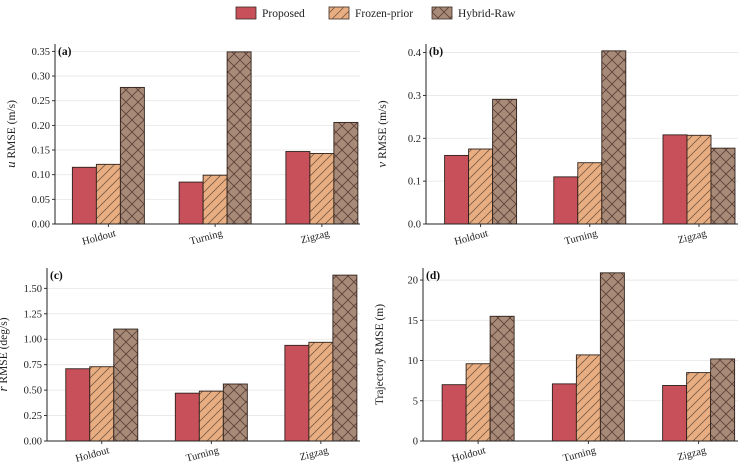 Image resolution: width=753 pixels, height=471 pixels. I want to click on panel-label: (b), so click(436, 52).